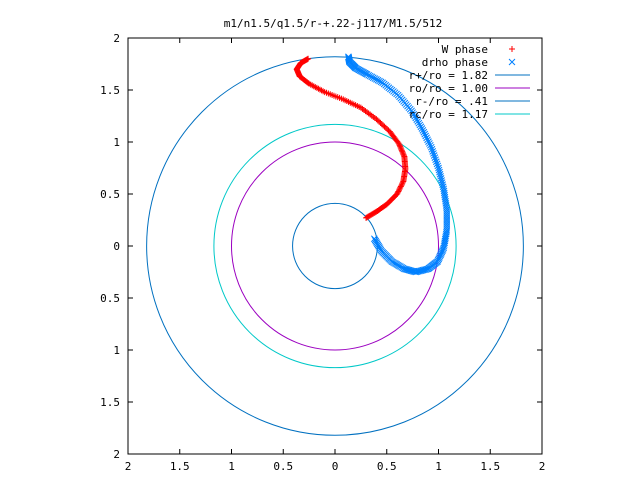  What do you see at coordinates (448, 75) in the screenshot?
I see `legend-label: r+/ro = 1.82` at bounding box center [448, 75].